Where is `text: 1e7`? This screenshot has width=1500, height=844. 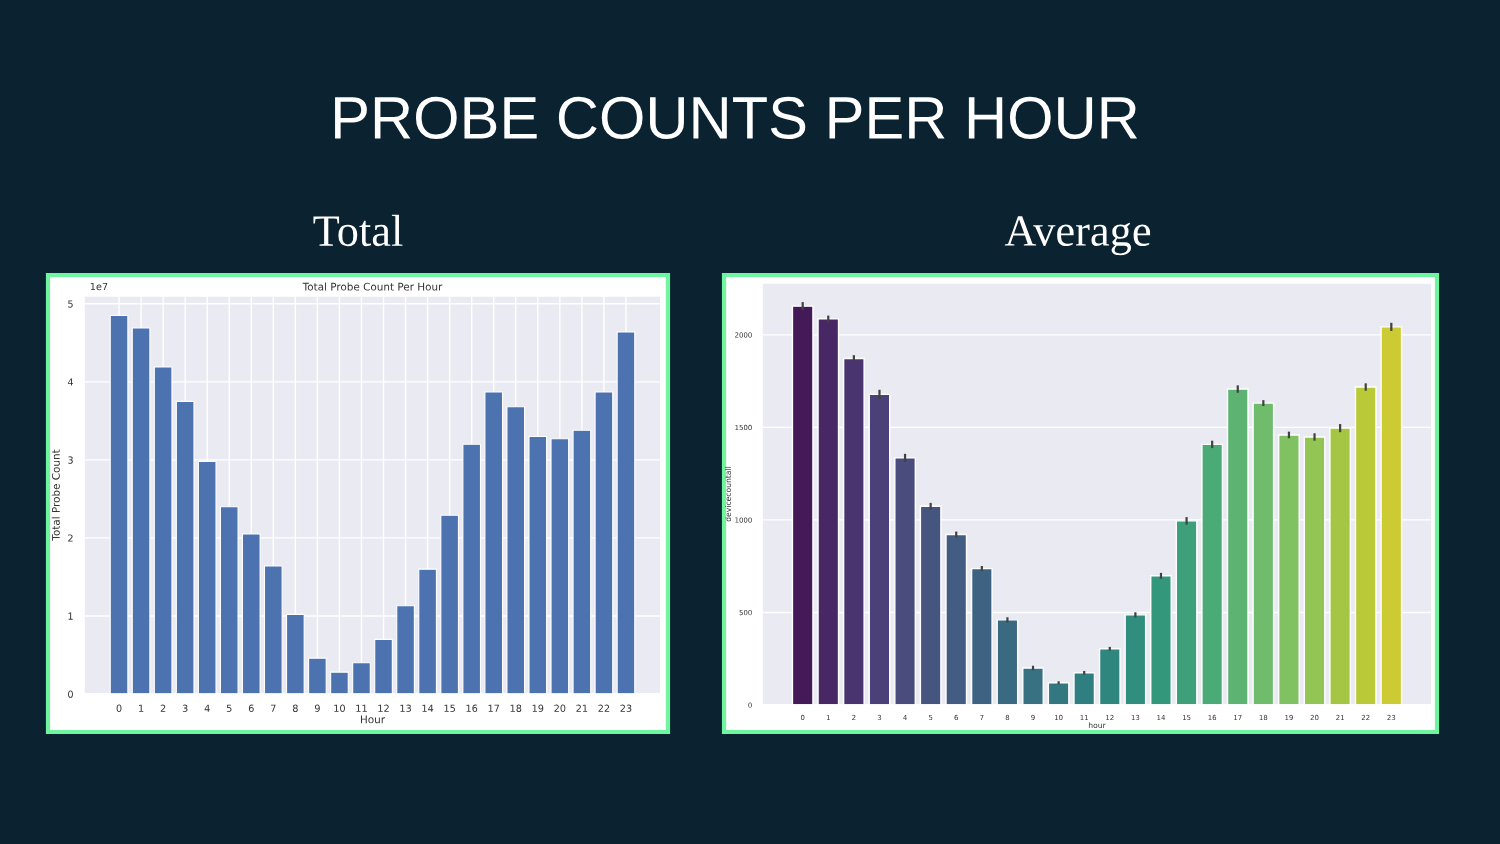 text: 1e7 is located at coordinates (99, 286).